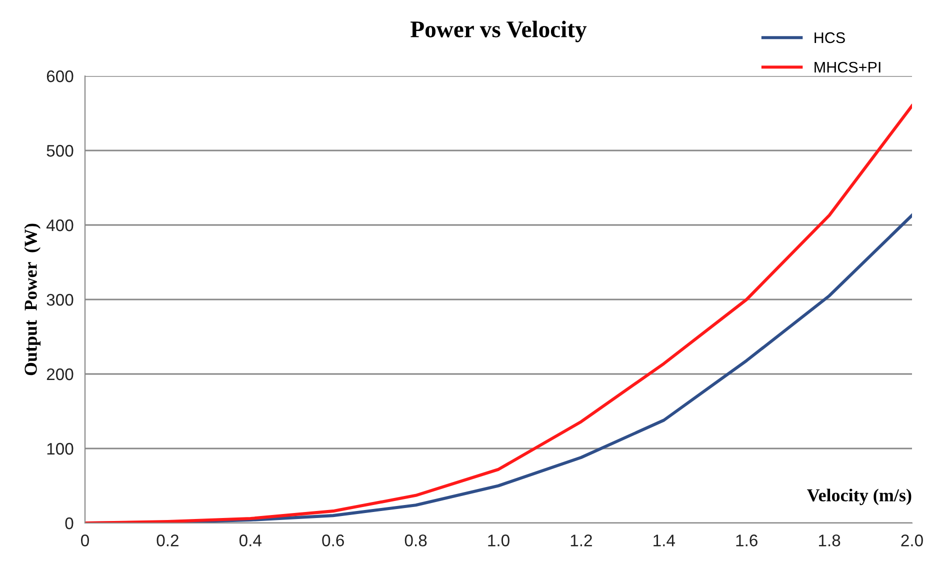 This screenshot has width=930, height=562. Describe the element at coordinates (912, 540) in the screenshot. I see `x-tick-label: 2.0` at that location.